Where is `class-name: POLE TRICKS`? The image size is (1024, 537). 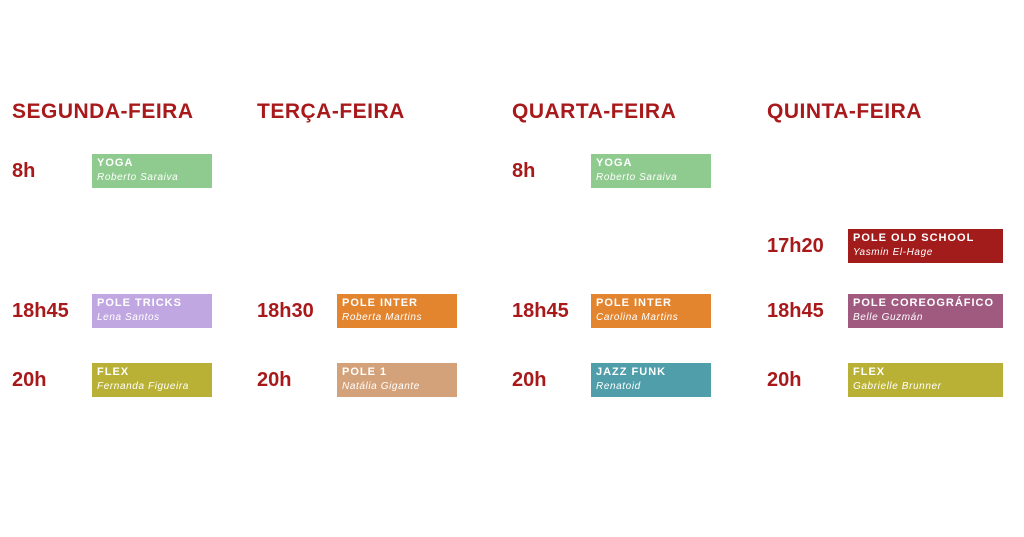
class-name: POLE TRICKS is located at coordinates (139, 303).